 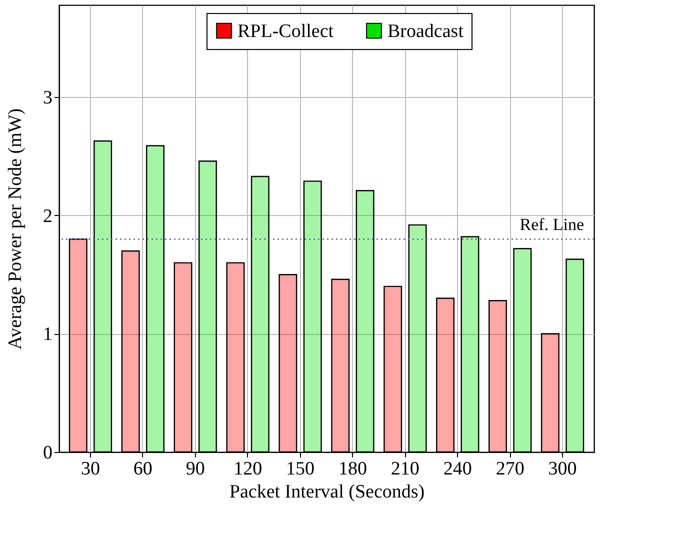 I want to click on x-tick-label: 90, so click(x=195, y=469).